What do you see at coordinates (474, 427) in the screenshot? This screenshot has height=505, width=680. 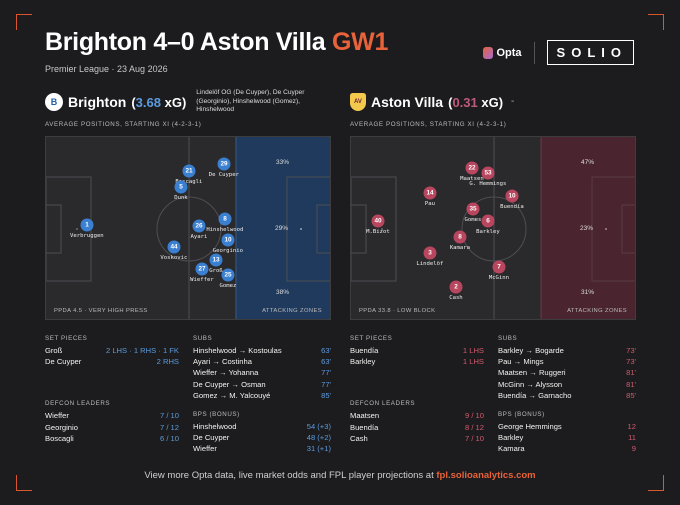 I see `defcon-value: 8 / 12` at bounding box center [474, 427].